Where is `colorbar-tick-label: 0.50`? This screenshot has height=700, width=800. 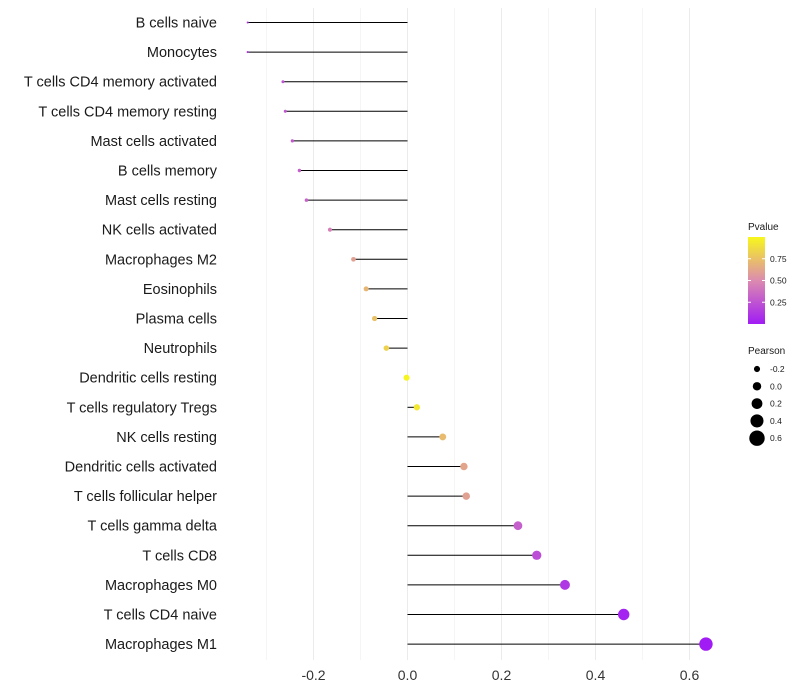
colorbar-tick-label: 0.50 is located at coordinates (778, 281).